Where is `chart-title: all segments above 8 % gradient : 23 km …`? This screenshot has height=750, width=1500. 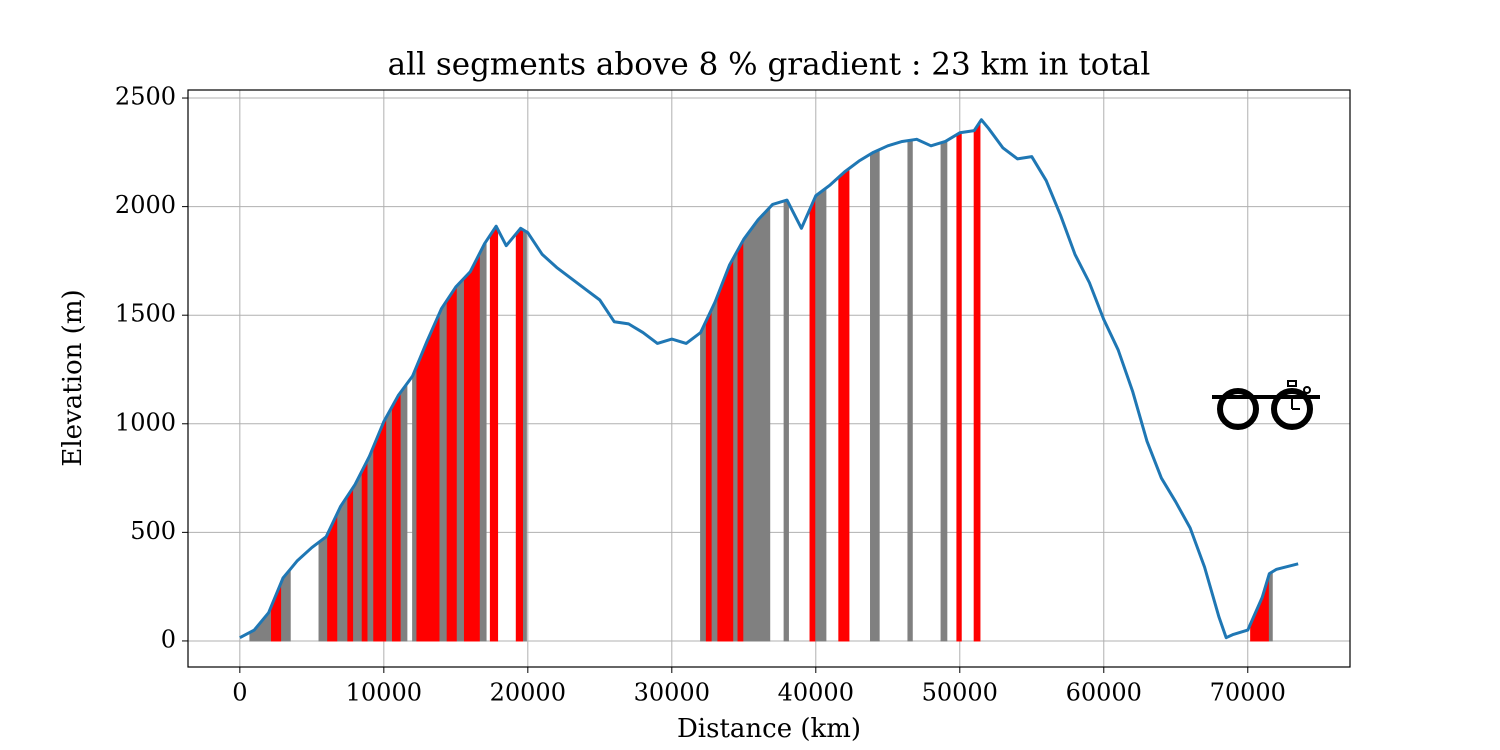
chart-title: all segments above 8 % gradient : 23 km … is located at coordinates (769, 65).